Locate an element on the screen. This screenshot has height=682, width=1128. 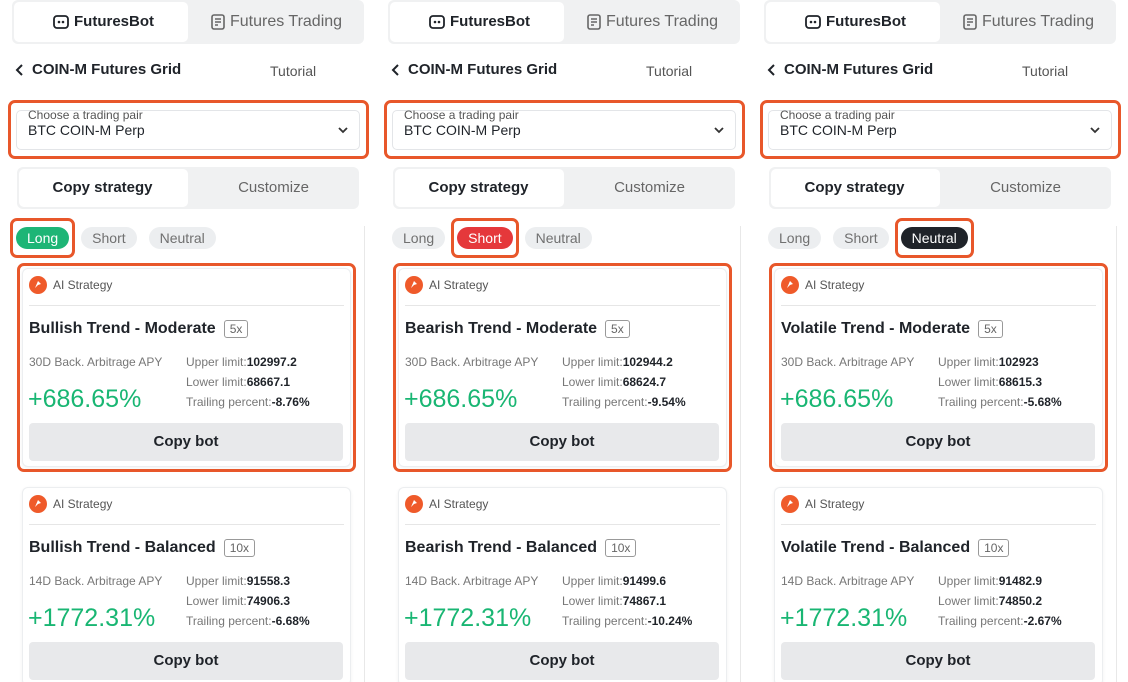
param-label: Lower limit: is located at coordinates (968, 601).